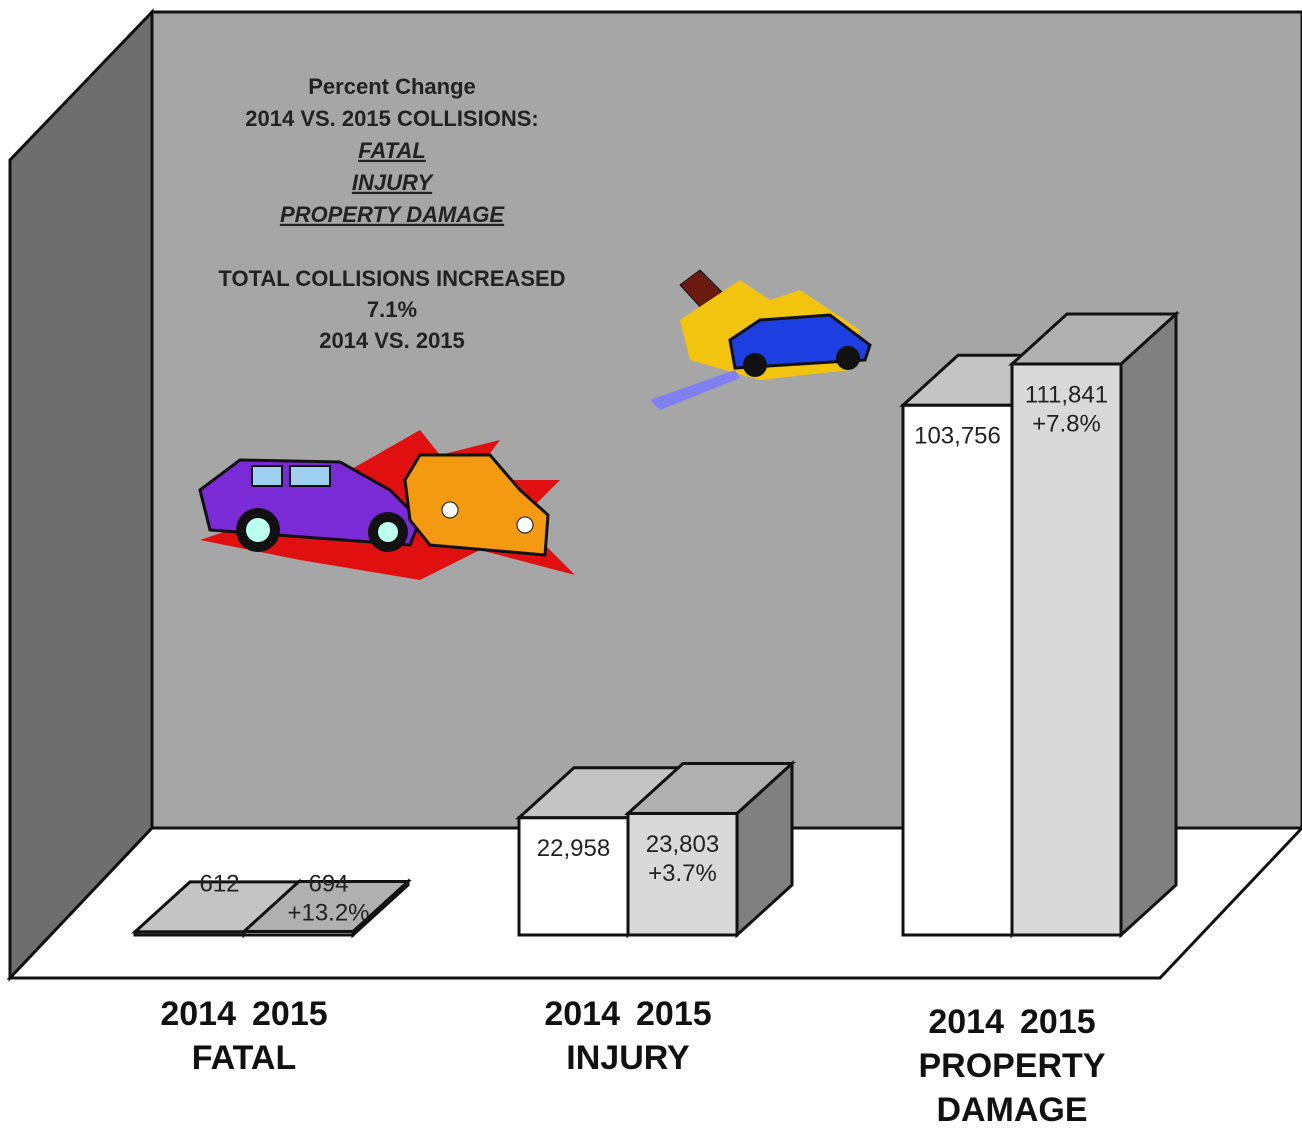 The height and width of the screenshot is (1132, 1302). What do you see at coordinates (328, 883) in the screenshot?
I see `value-label: 694` at bounding box center [328, 883].